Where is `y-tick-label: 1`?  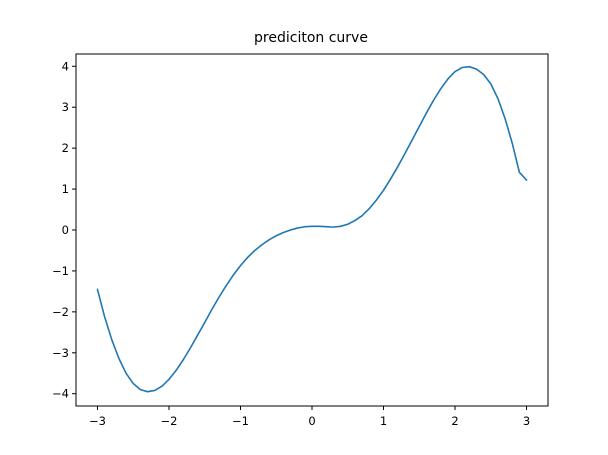 y-tick-label: 1 is located at coordinates (65, 189).